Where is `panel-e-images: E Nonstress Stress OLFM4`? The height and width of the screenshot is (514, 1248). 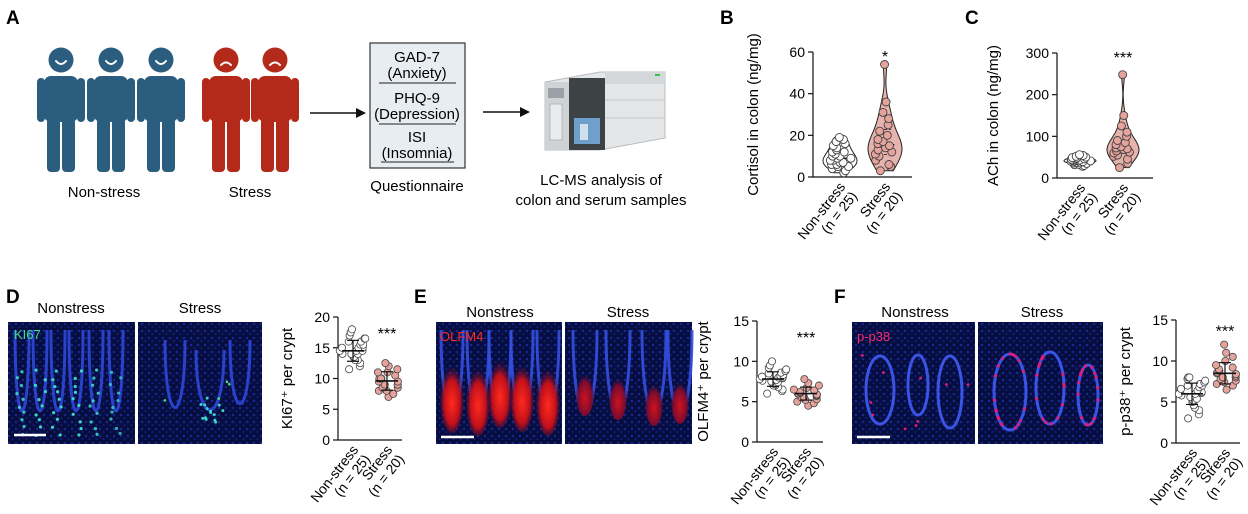
panel-e-images: E Nonstress Stress OLFM4 is located at coordinates (554, 365).